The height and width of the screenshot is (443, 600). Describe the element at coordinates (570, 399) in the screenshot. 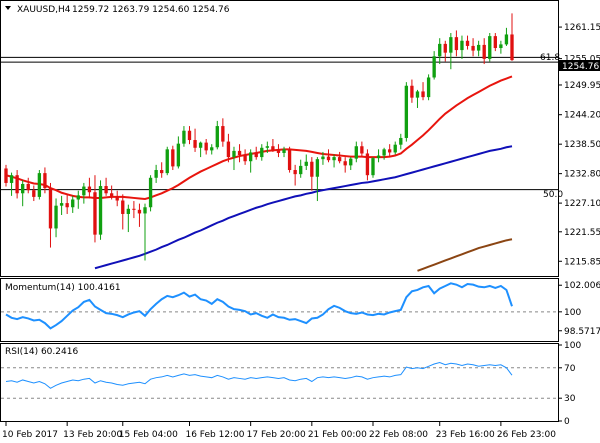

I see `rsi-tick-label: 30` at that location.